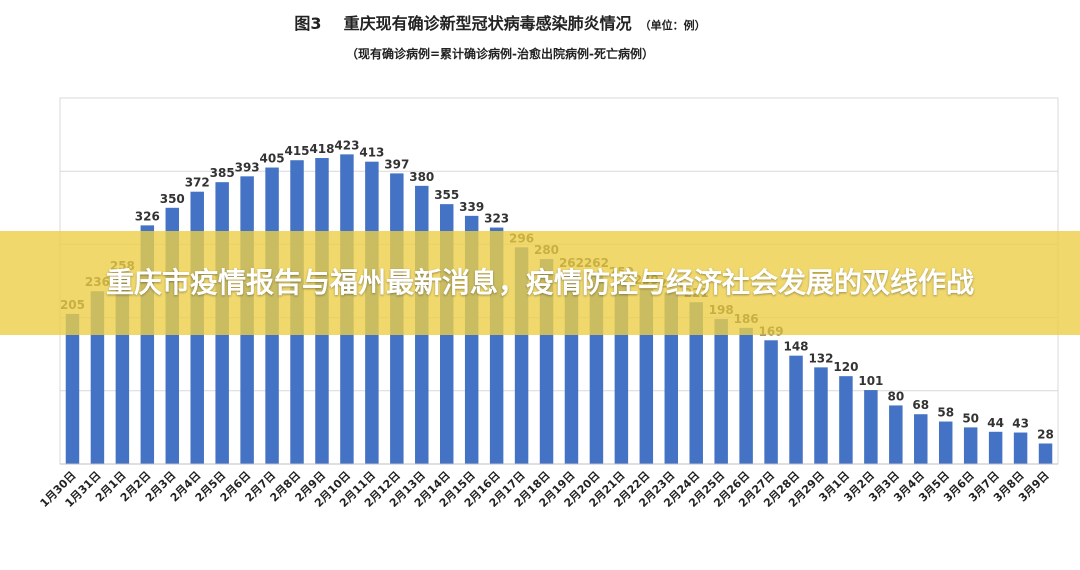 This screenshot has height=570, width=1080. Describe the element at coordinates (396, 164) in the screenshot. I see `data-label: 397` at that location.